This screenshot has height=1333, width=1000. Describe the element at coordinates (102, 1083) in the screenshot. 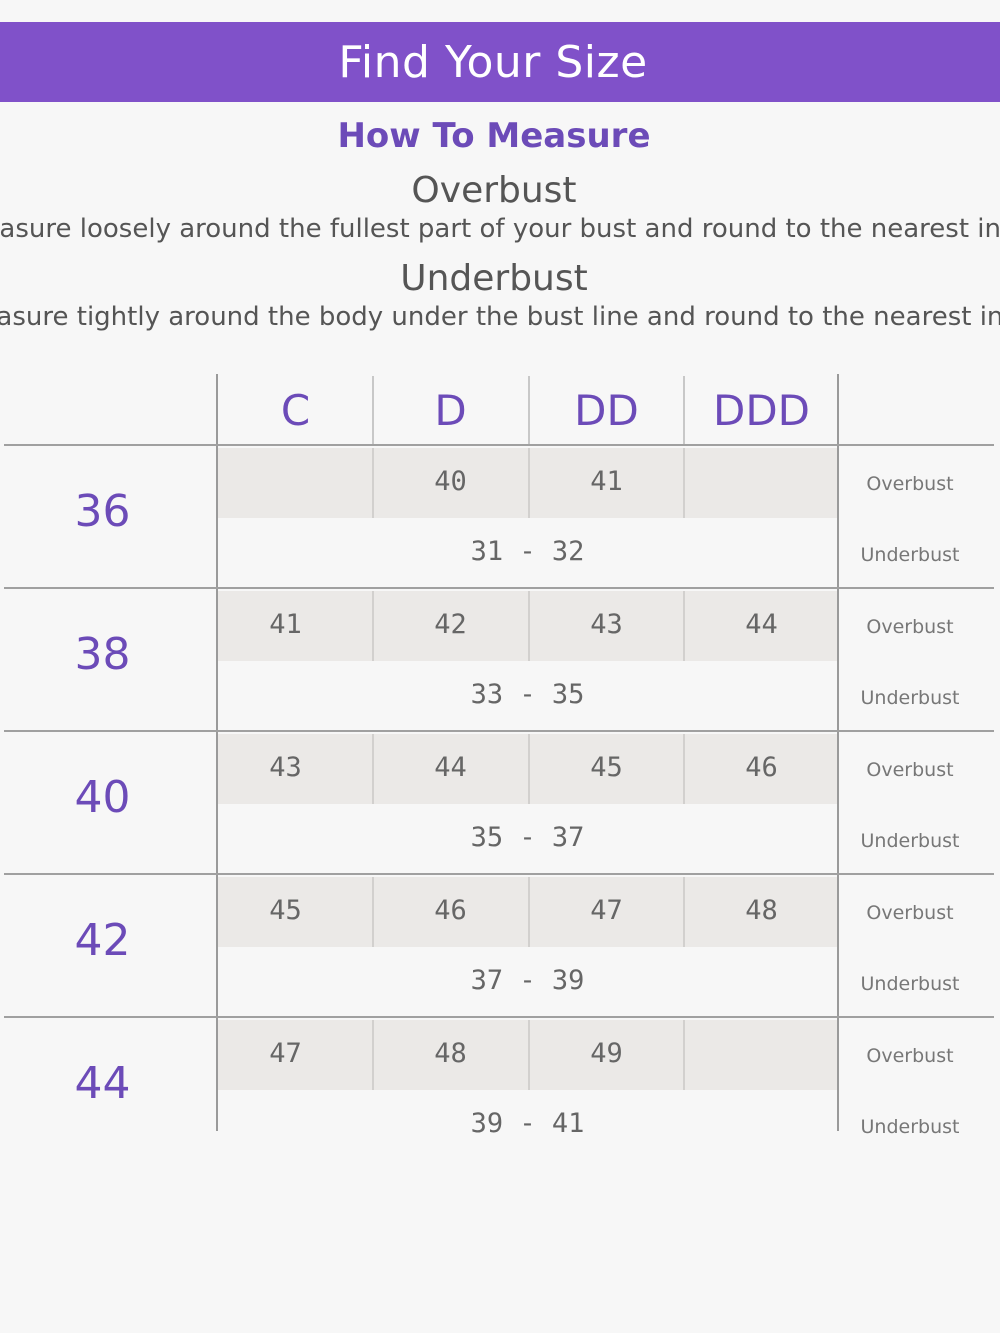

I see `band-size-44: 44` at that location.